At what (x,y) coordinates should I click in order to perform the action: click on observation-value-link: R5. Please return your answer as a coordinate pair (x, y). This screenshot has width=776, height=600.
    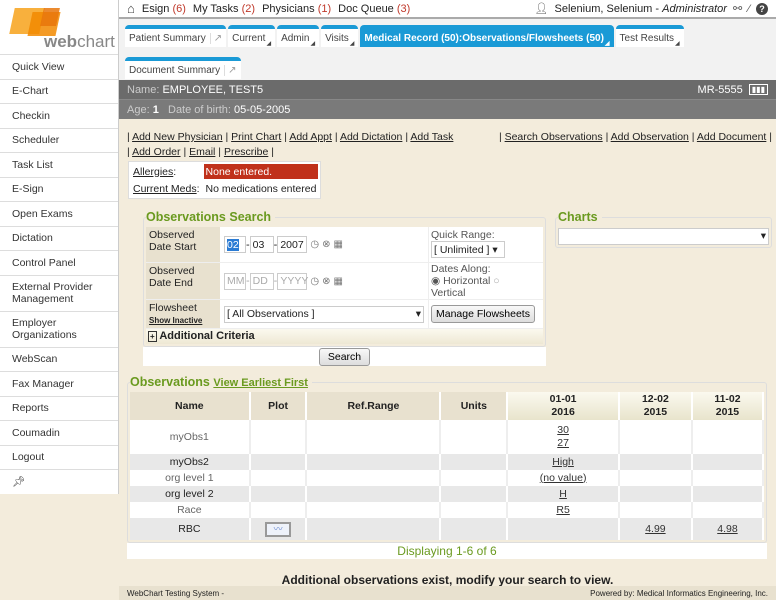
    Looking at the image, I should click on (563, 509).